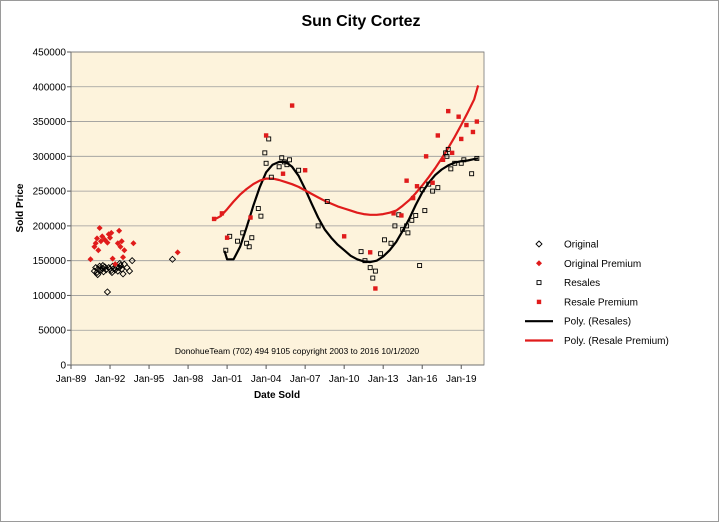 The height and width of the screenshot is (522, 719). What do you see at coordinates (50, 122) in the screenshot?
I see `y-tick-label: 350000` at bounding box center [50, 122].